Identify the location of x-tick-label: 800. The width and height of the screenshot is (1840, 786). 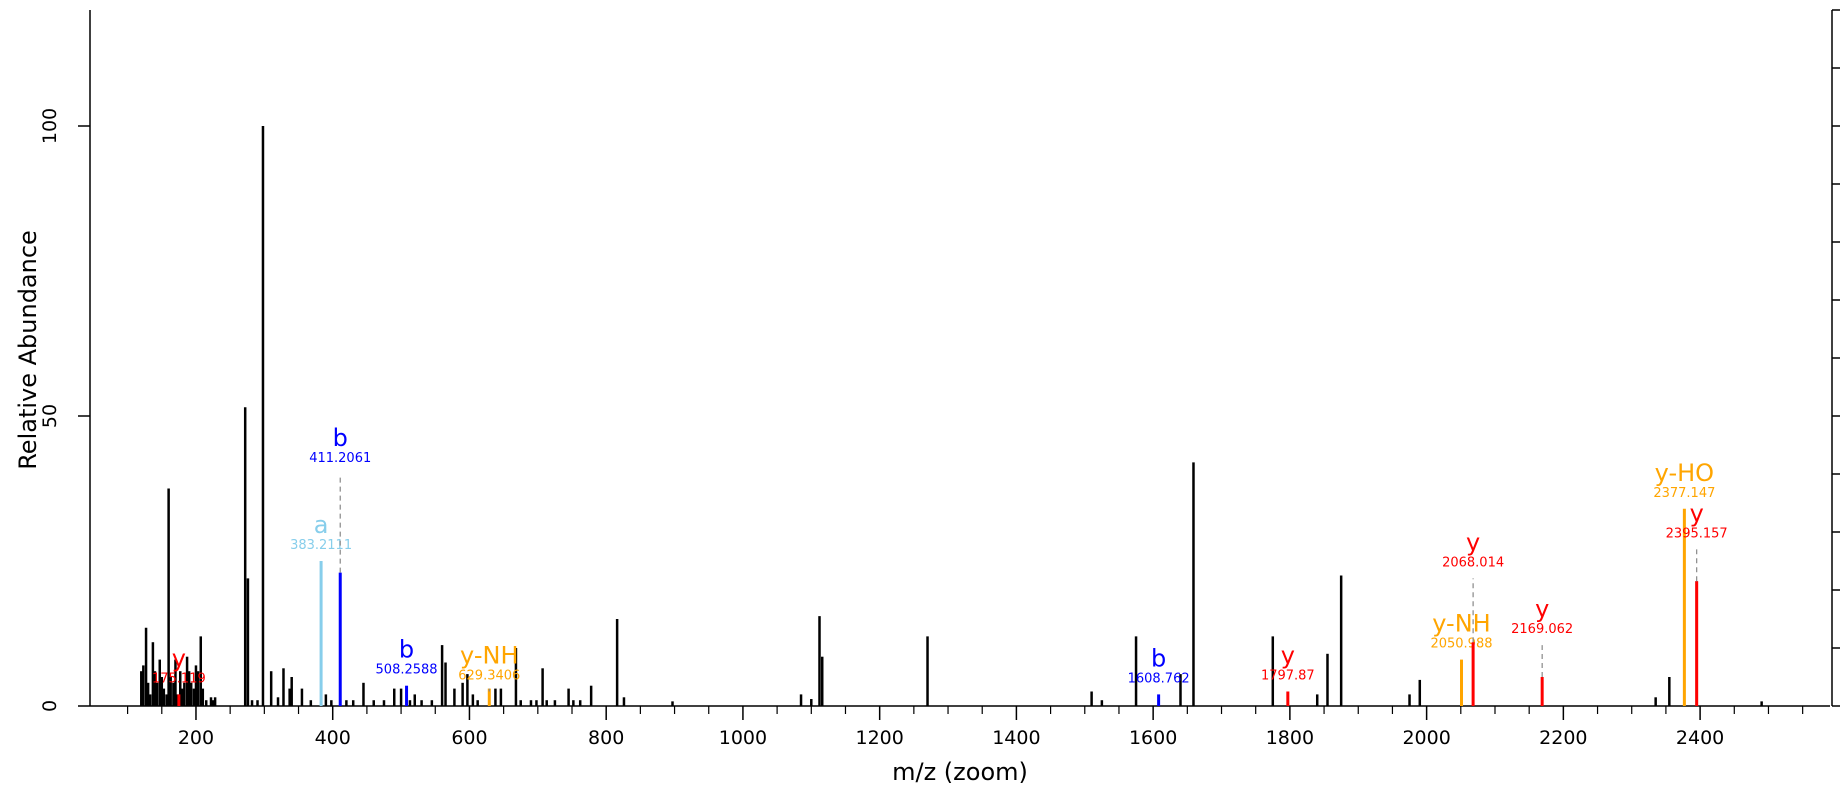
(606, 738).